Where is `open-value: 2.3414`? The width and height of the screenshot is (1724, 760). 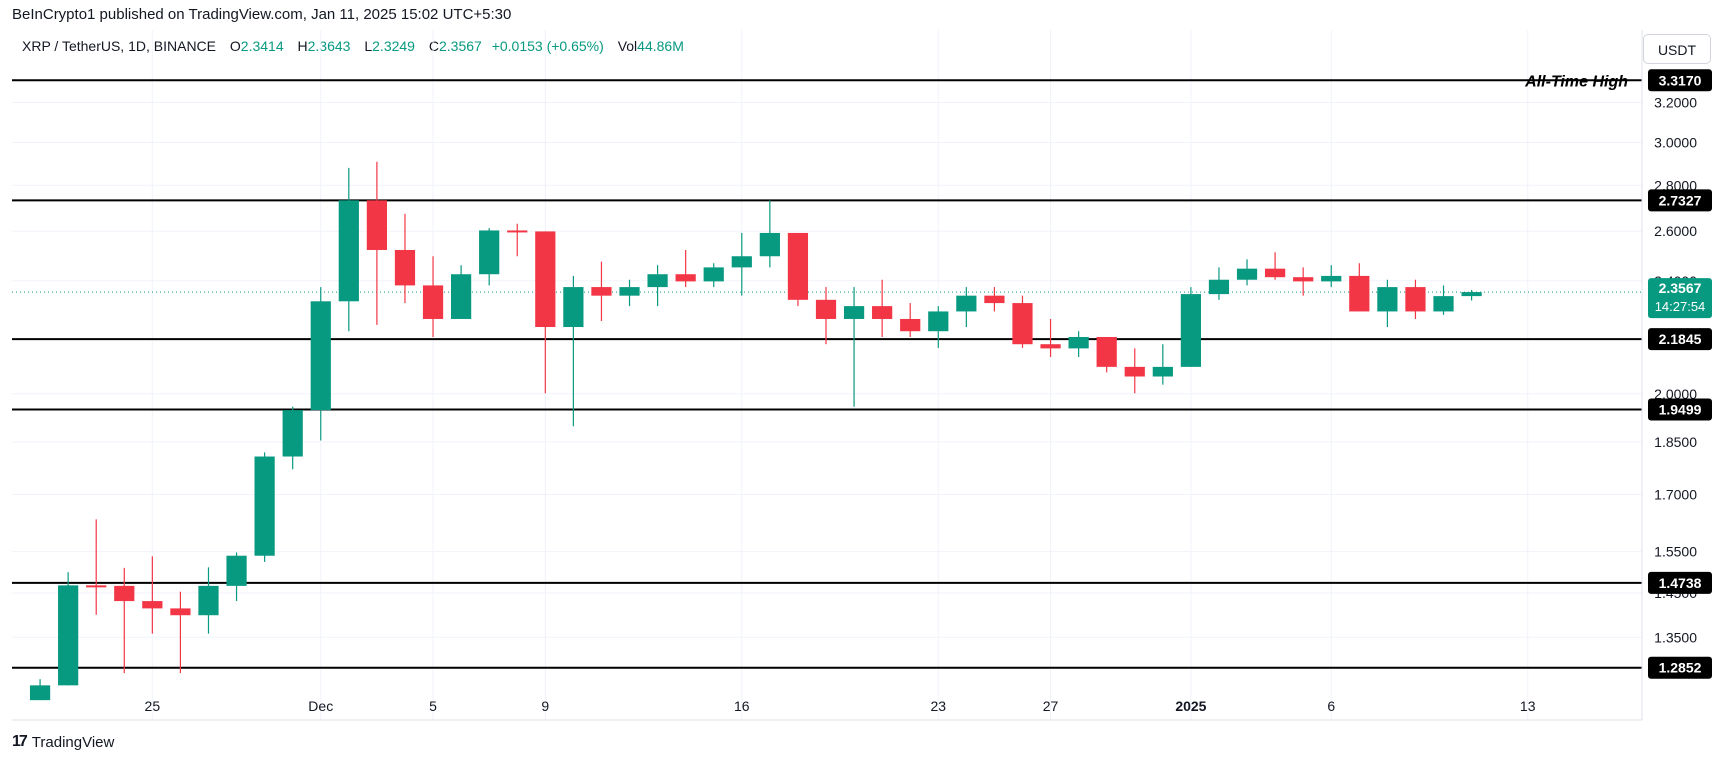 open-value: 2.3414 is located at coordinates (262, 46).